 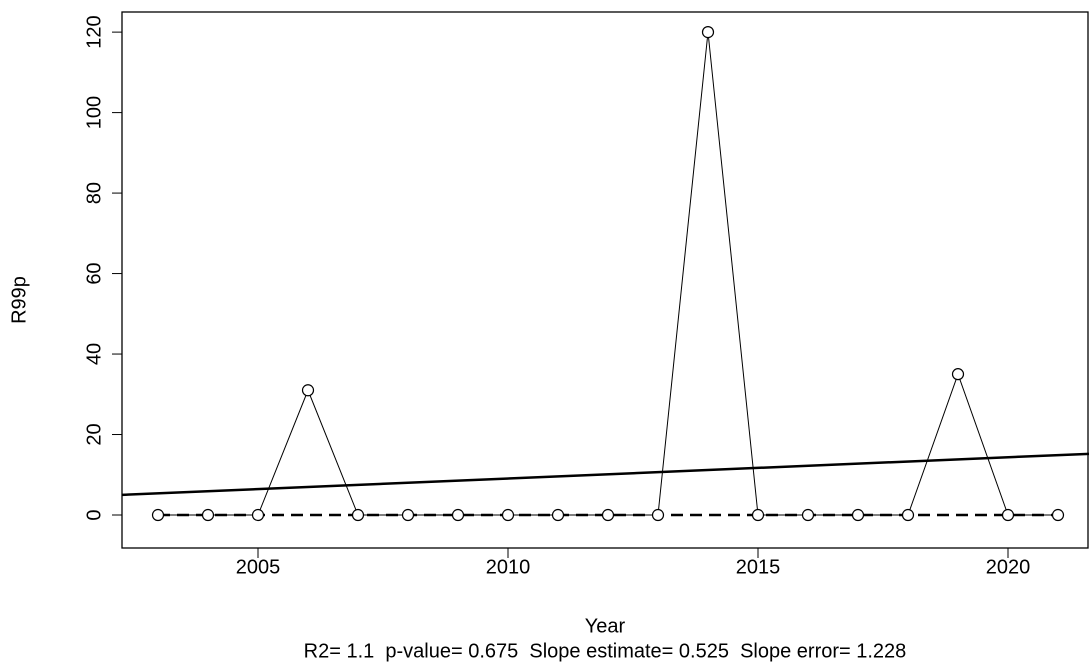 What do you see at coordinates (258, 567) in the screenshot?
I see `x-tick-label: 2005` at bounding box center [258, 567].